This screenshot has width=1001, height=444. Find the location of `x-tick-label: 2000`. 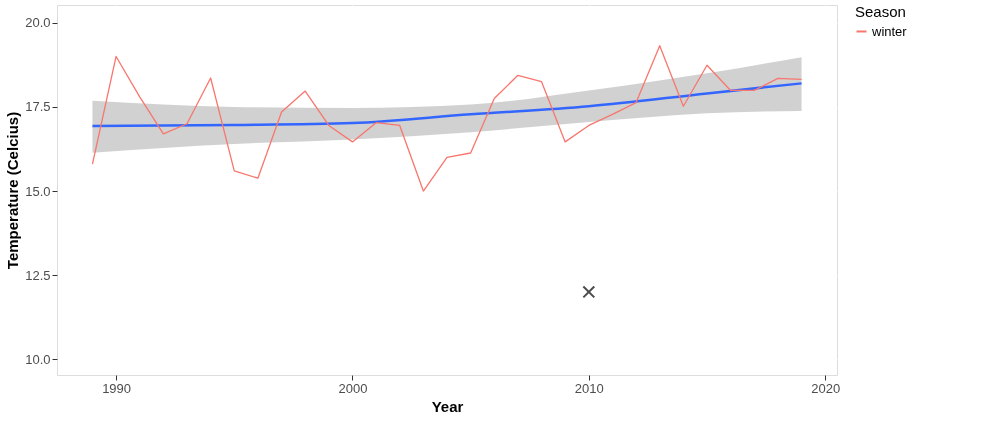

x-tick-label: 2000 is located at coordinates (353, 388).